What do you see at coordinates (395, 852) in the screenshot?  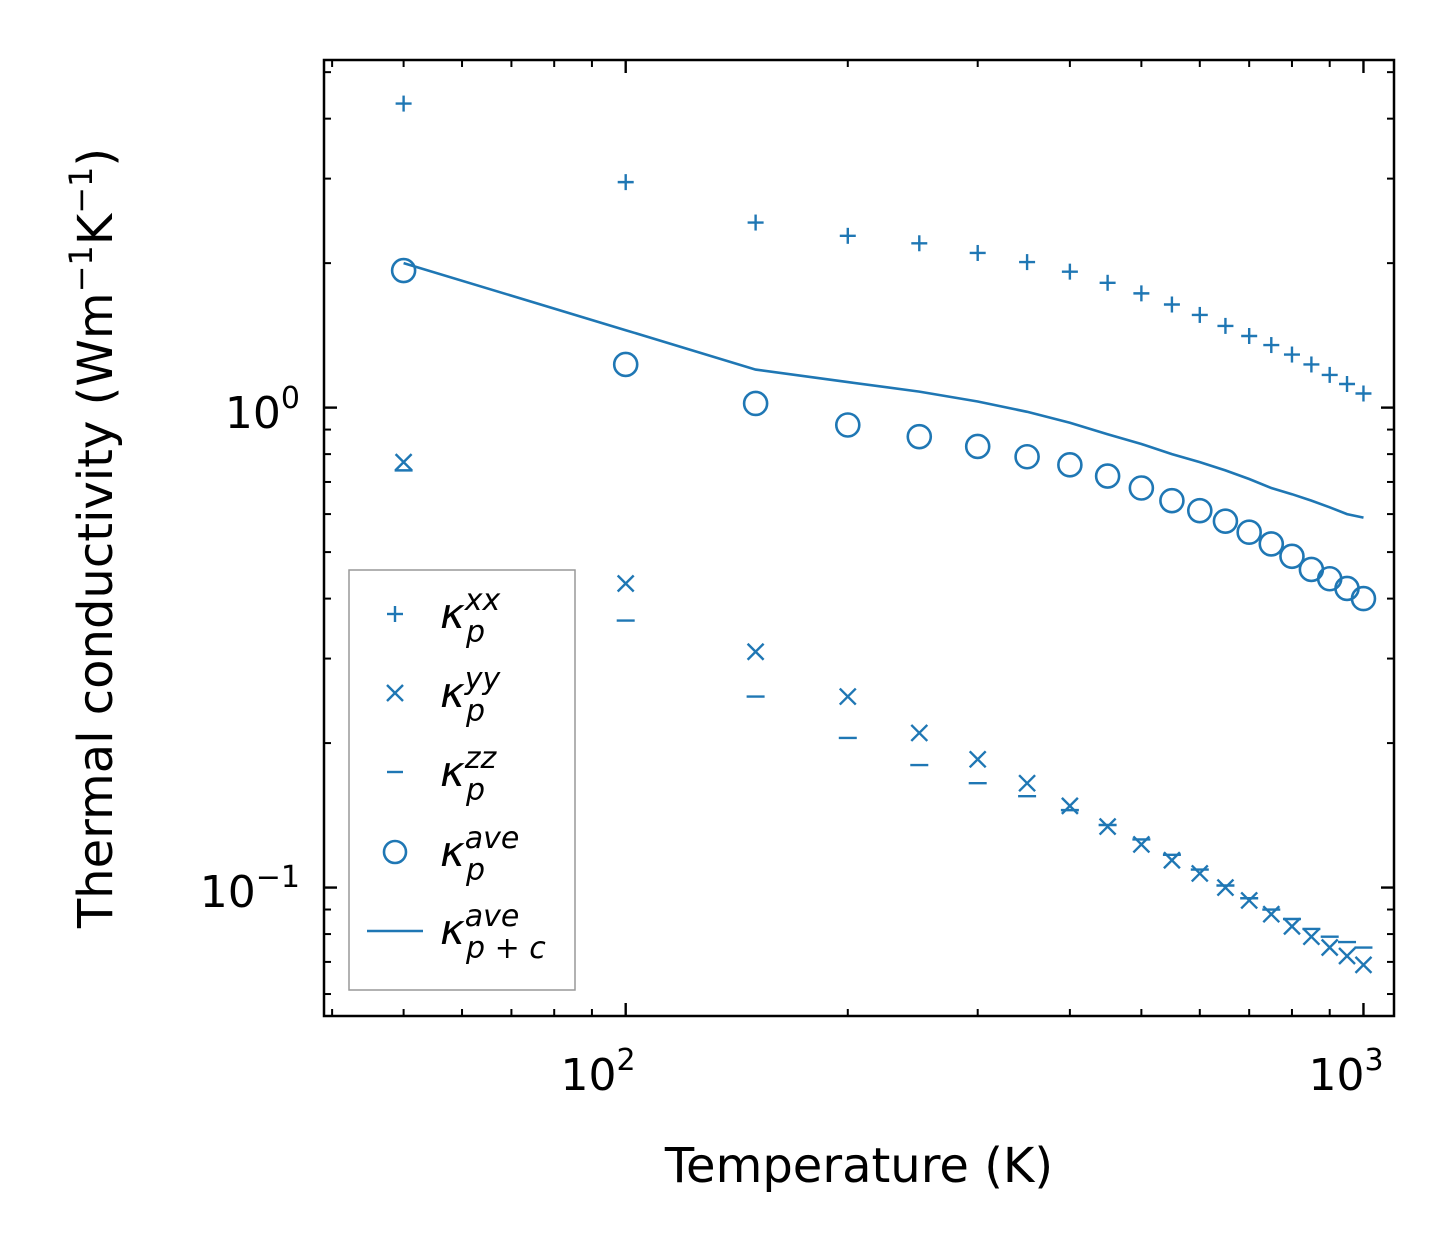 I see `legend-marker-circle` at bounding box center [395, 852].